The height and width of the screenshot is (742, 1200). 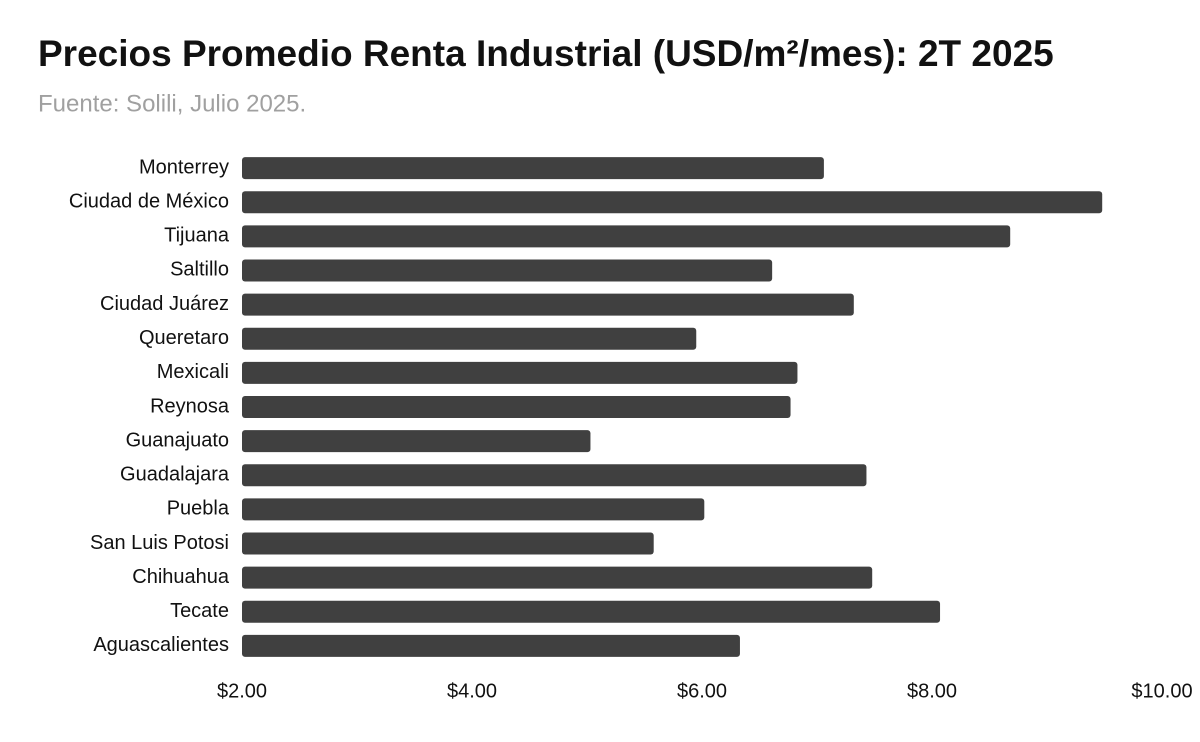 What do you see at coordinates (181, 577) in the screenshot?
I see `y-tick-label: Chihuahua` at bounding box center [181, 577].